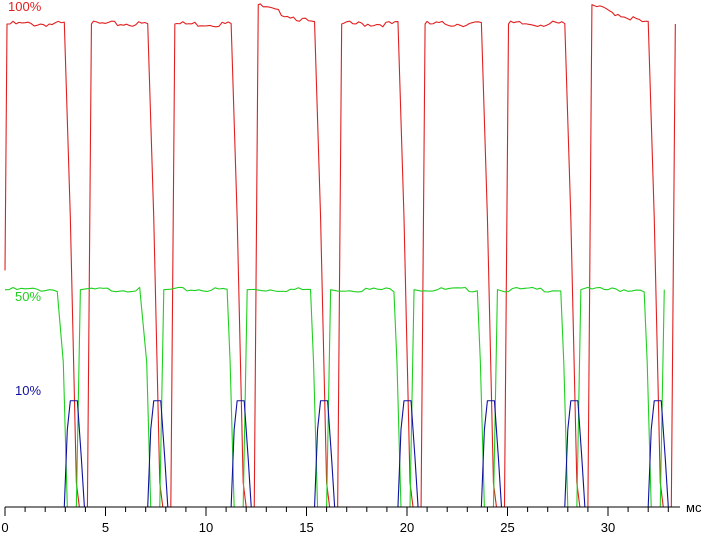  What do you see at coordinates (507, 527) in the screenshot?
I see `x-tick-label: 25` at bounding box center [507, 527].